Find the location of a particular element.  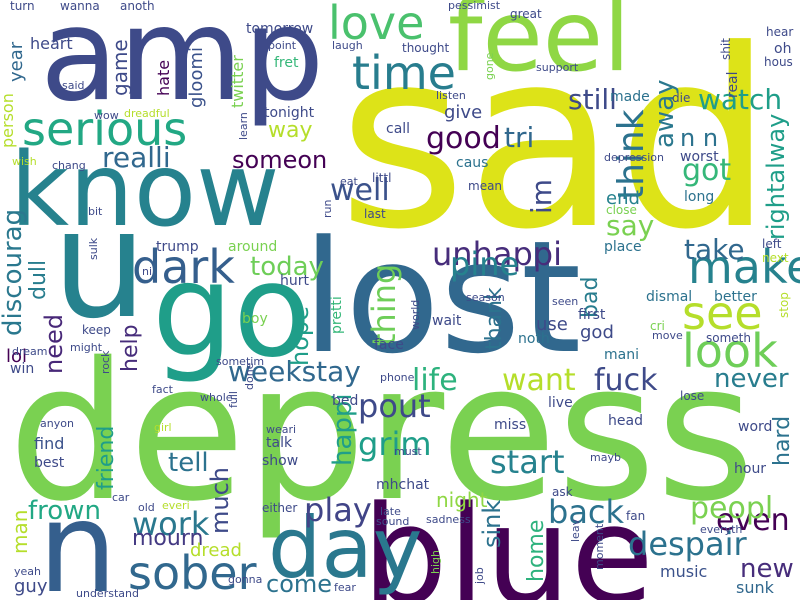

word-god: god is located at coordinates (597, 332).